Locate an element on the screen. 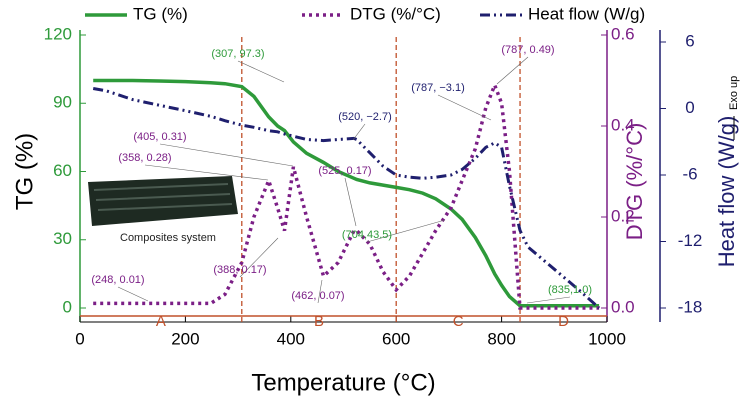 This screenshot has width=748, height=408. legend-label: TG (%) is located at coordinates (160, 13).